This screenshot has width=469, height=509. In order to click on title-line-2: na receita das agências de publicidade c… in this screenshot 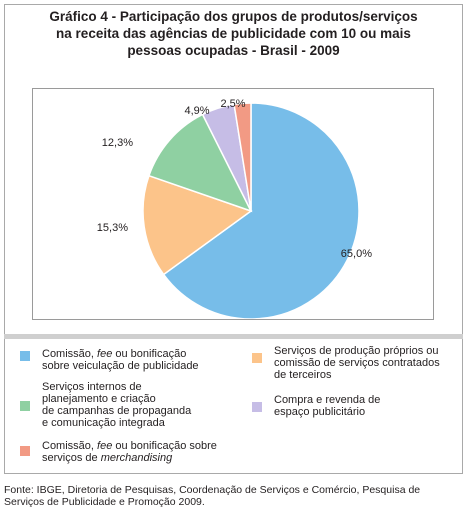, I will do `click(233, 33)`.